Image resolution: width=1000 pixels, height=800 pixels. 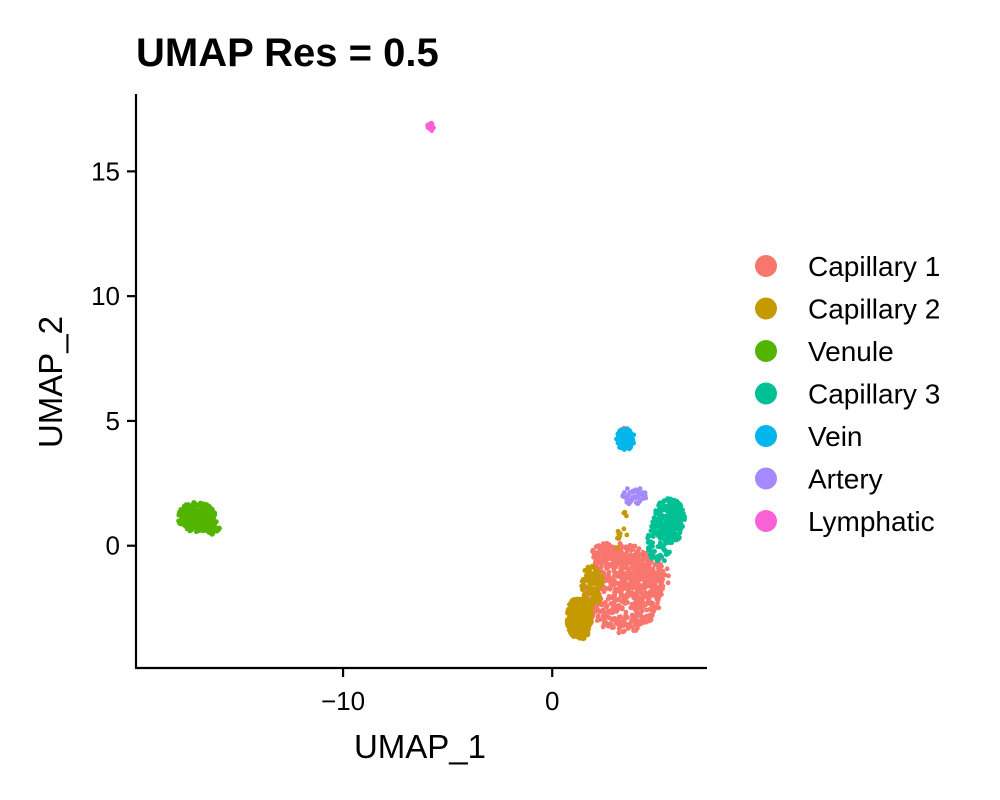 I want to click on y-tick-label: 10, so click(x=105, y=296).